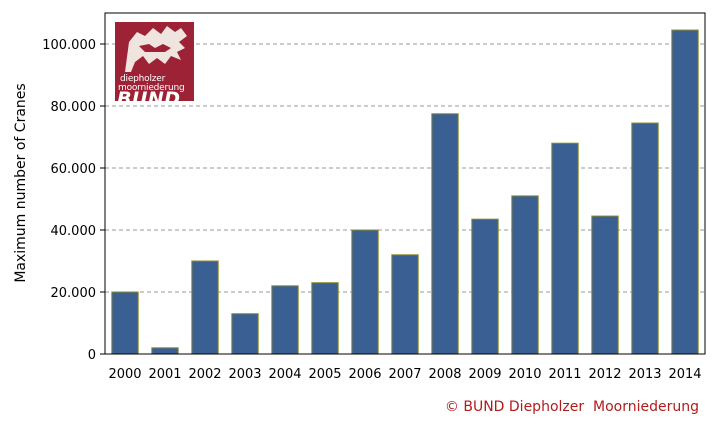 This screenshot has width=725, height=434. I want to click on bar-2002, so click(205, 307).